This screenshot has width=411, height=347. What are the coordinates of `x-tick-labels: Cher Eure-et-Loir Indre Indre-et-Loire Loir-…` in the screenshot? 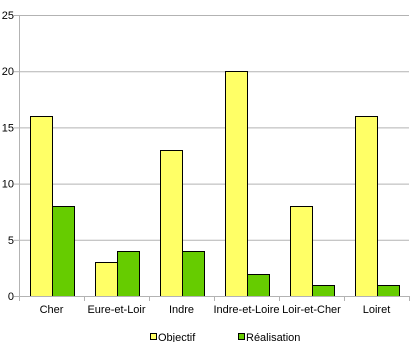 It's located at (215, 310).